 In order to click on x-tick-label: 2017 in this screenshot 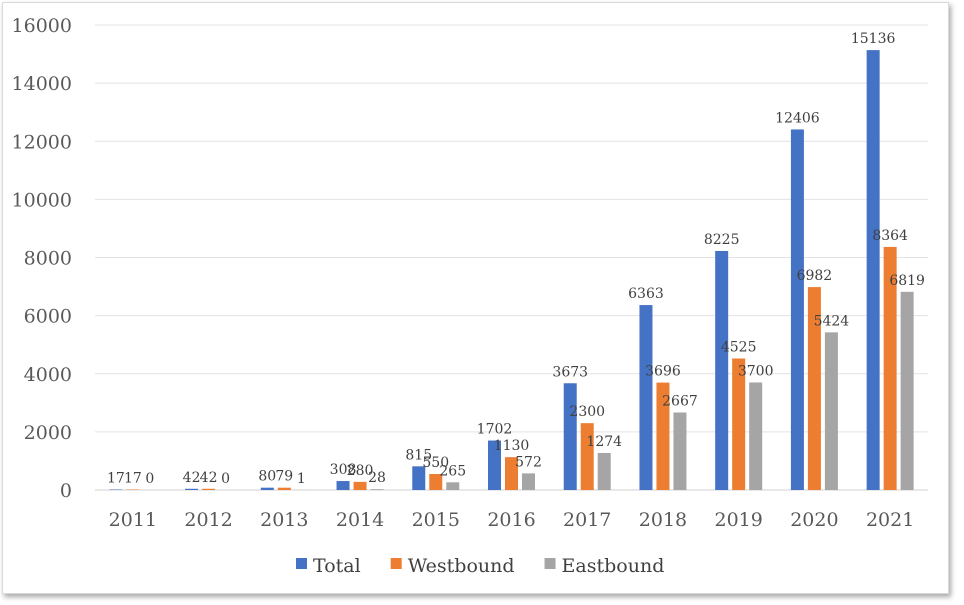, I will do `click(587, 520)`.